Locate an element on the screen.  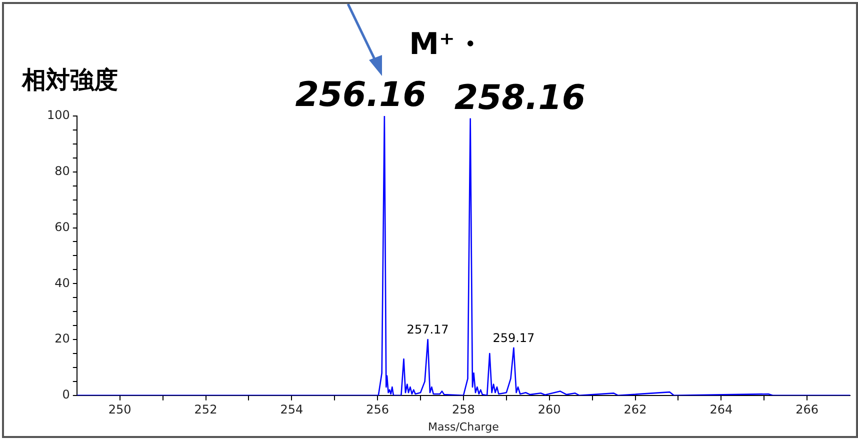
x-tick-label: 262 is located at coordinates (635, 409).